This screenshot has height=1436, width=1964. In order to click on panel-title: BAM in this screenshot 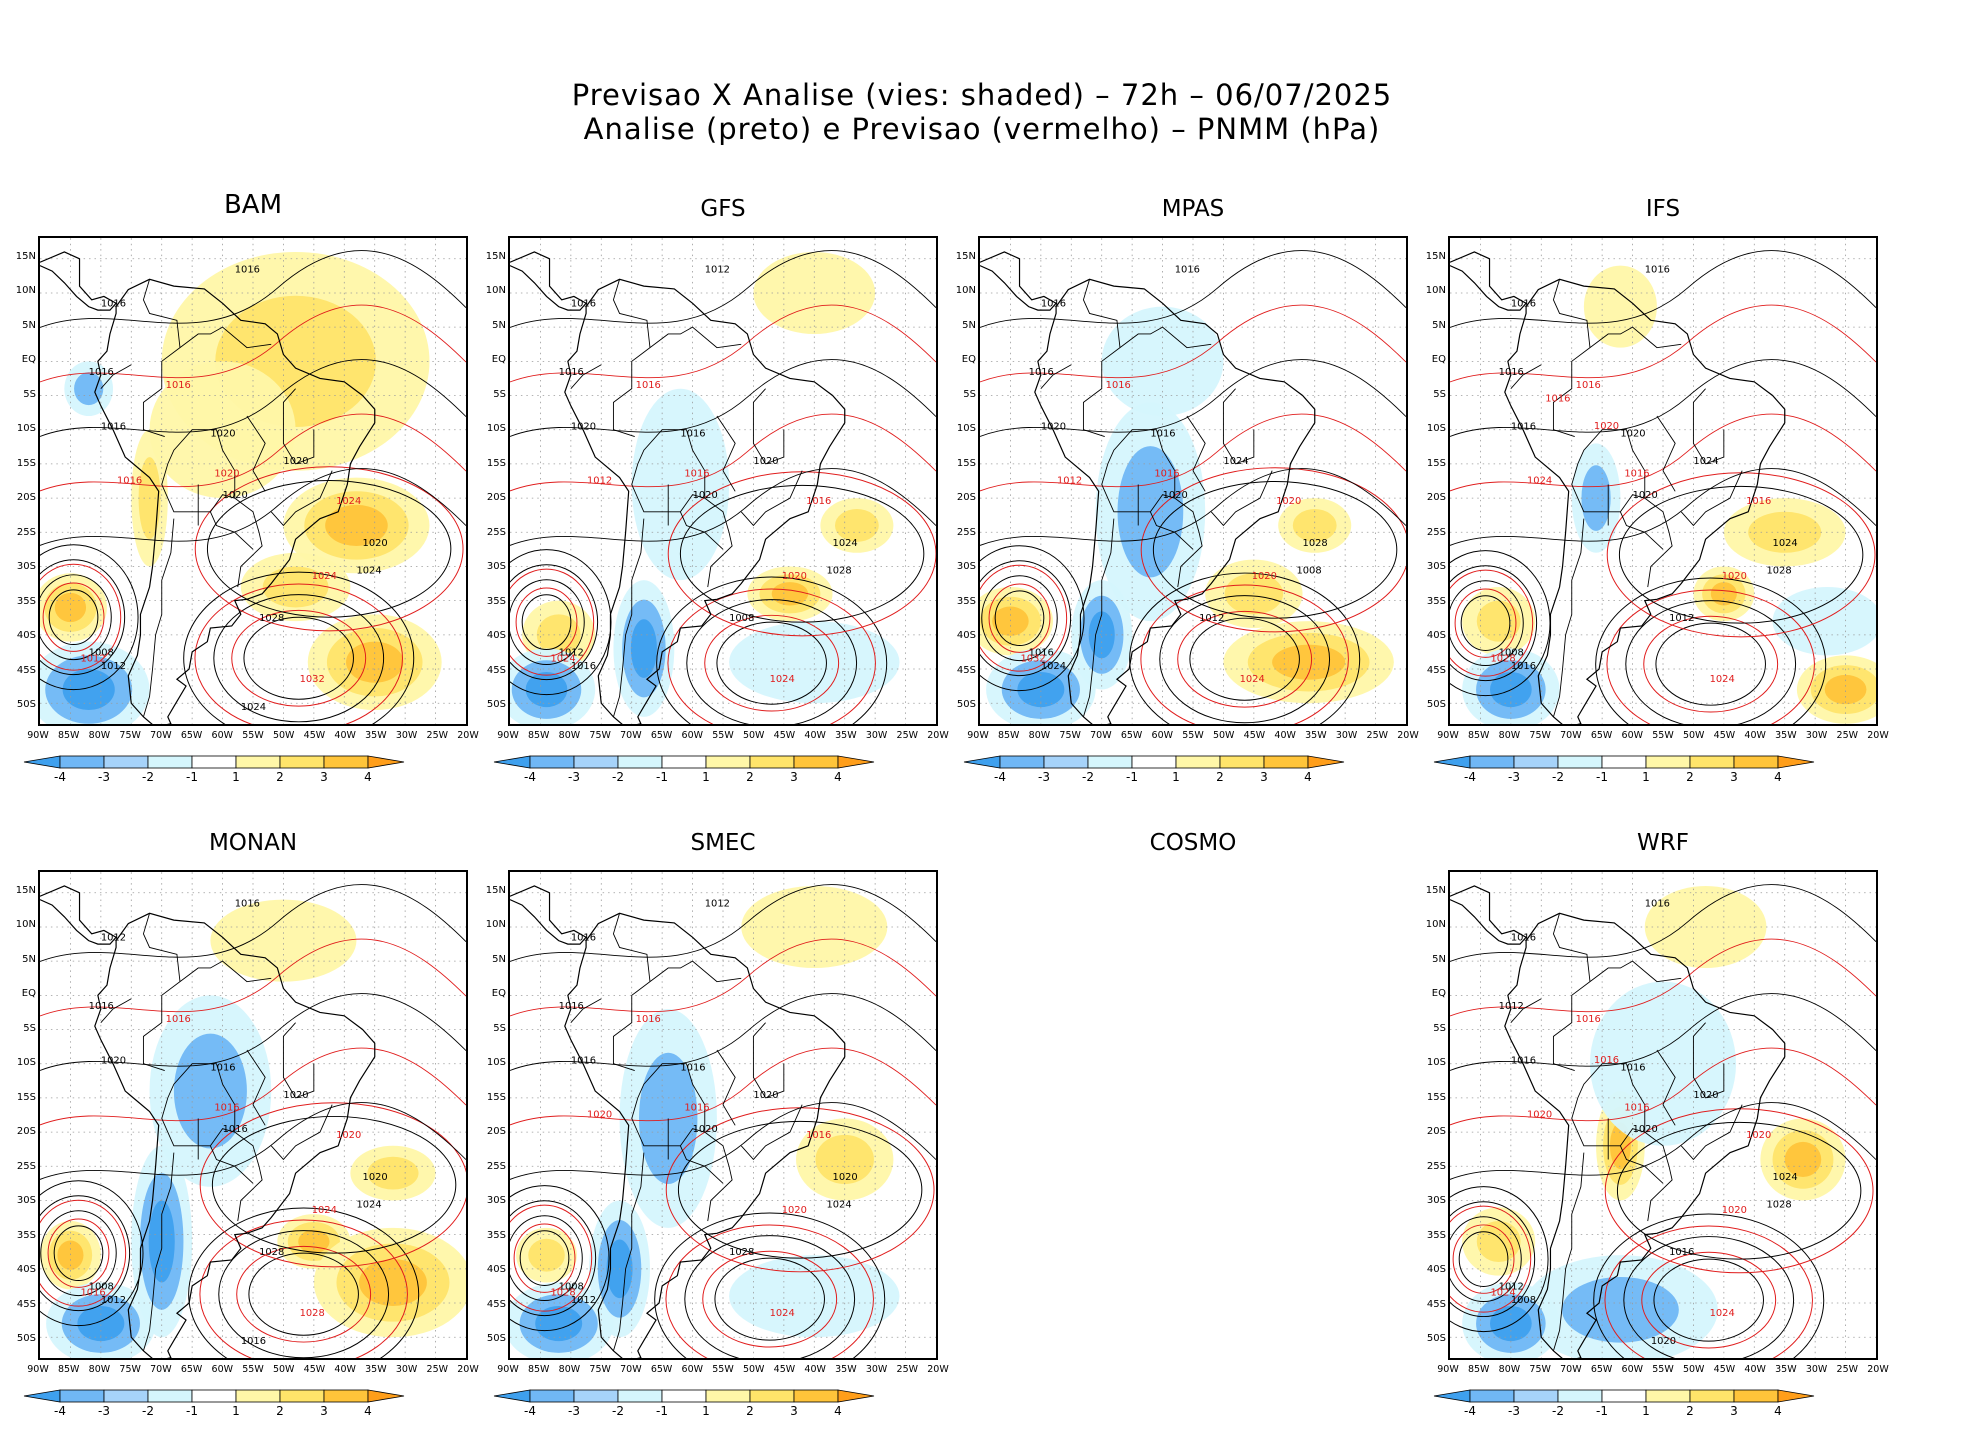, I will do `click(253, 205)`.